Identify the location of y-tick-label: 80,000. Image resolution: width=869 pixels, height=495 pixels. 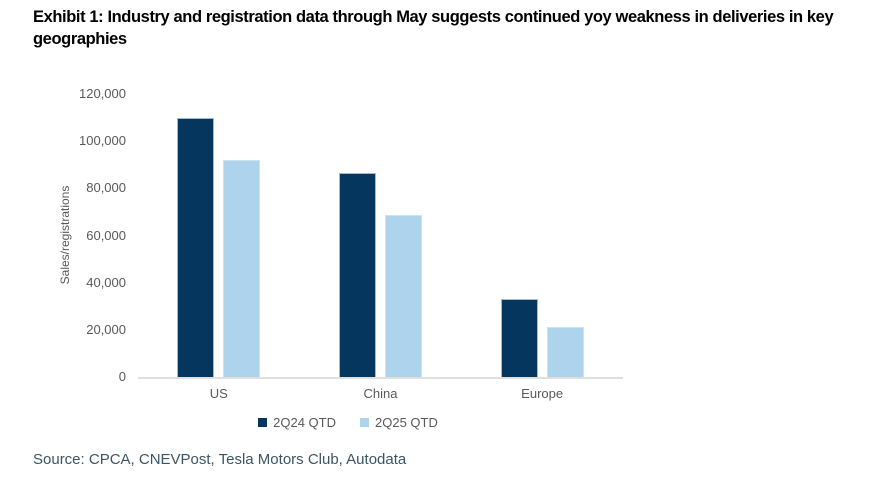
(106, 188).